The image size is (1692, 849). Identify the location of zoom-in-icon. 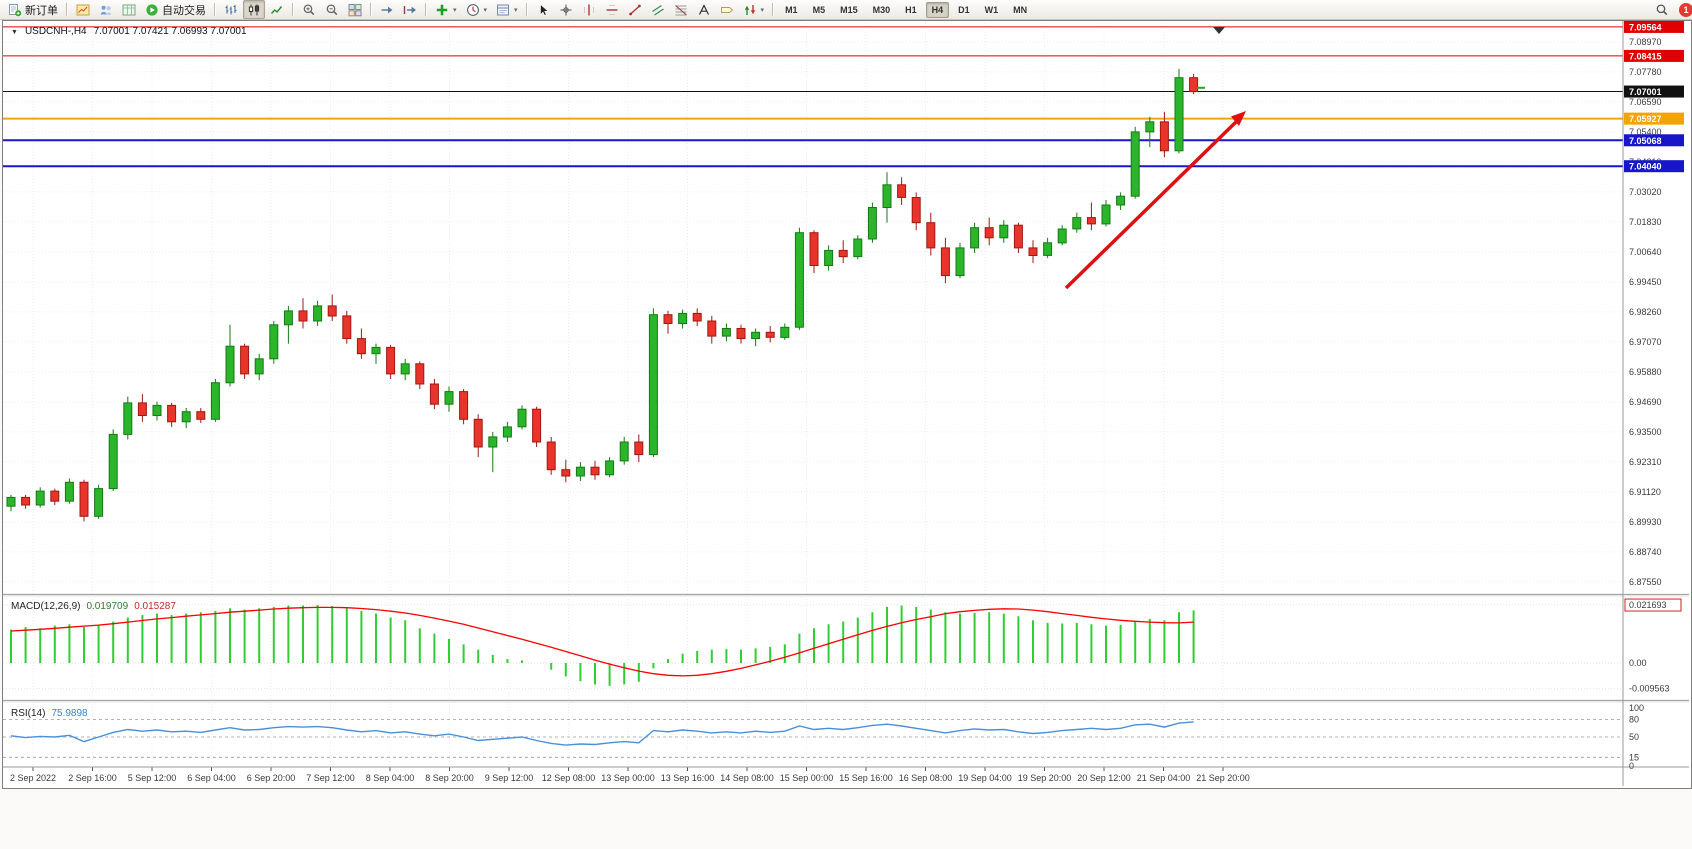
(309, 9).